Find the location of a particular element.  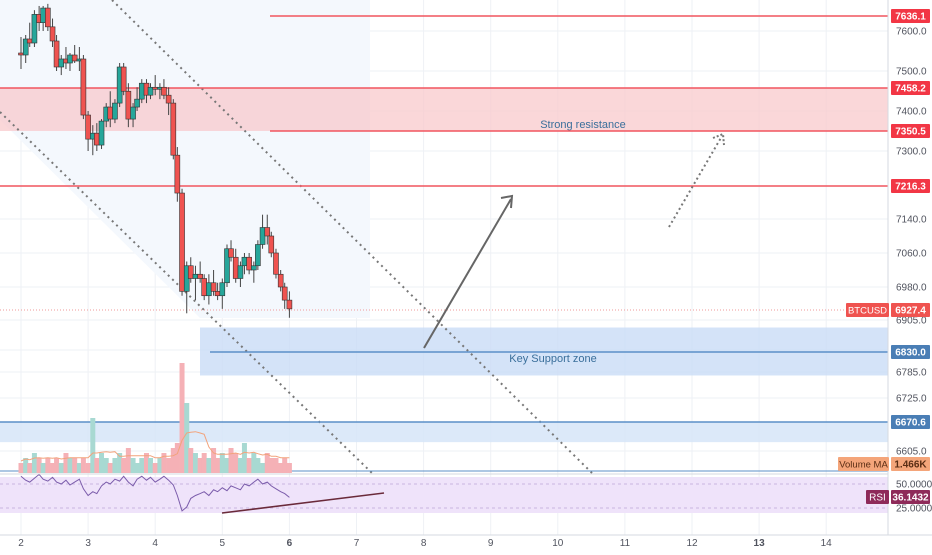

price-badge-label: 6670.6 is located at coordinates (910, 423).